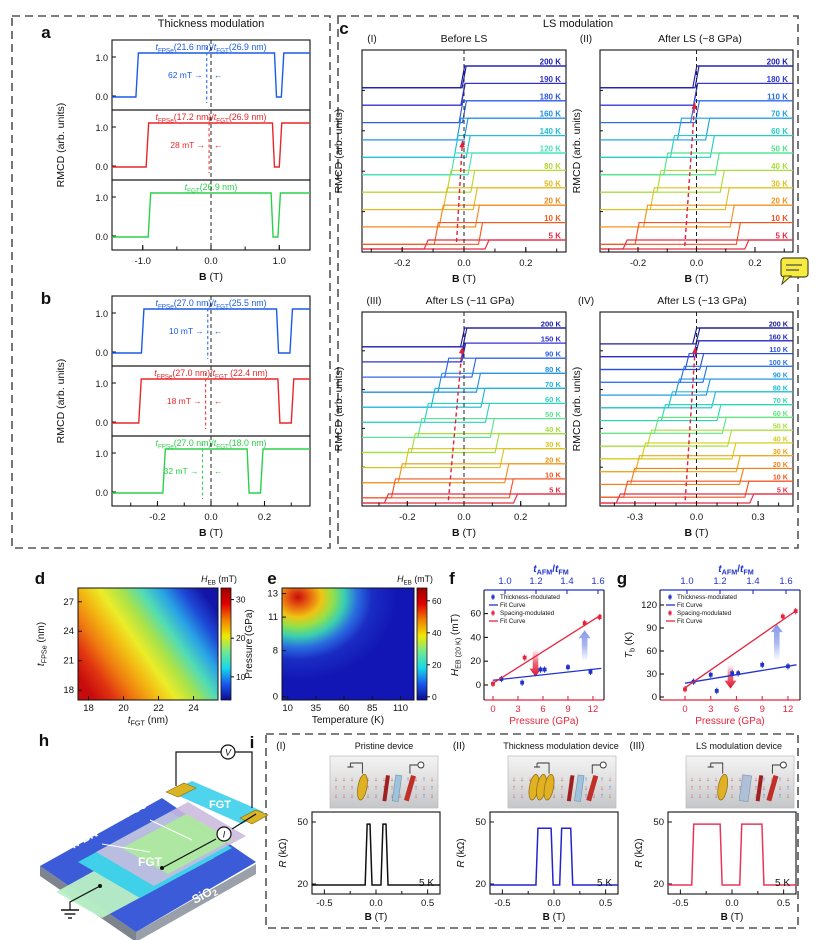 The image size is (829, 940). Describe the element at coordinates (101, 128) in the screenshot. I see `y-tick-label: 1.0` at that location.